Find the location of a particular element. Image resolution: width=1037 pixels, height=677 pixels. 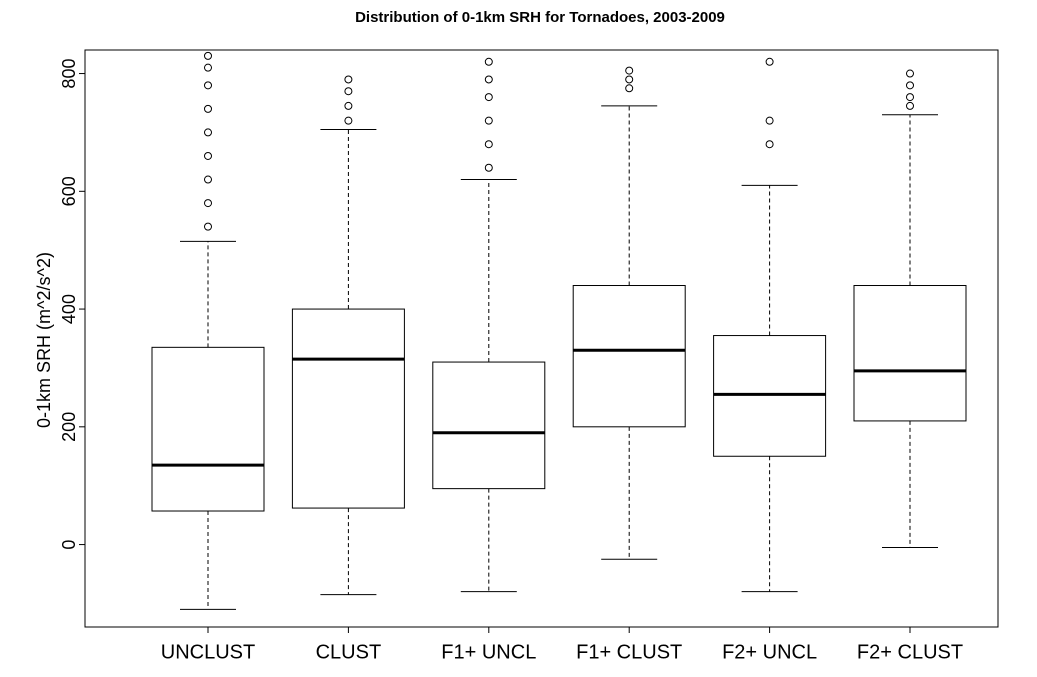

y-tick-label: 600 is located at coordinates (69, 191).